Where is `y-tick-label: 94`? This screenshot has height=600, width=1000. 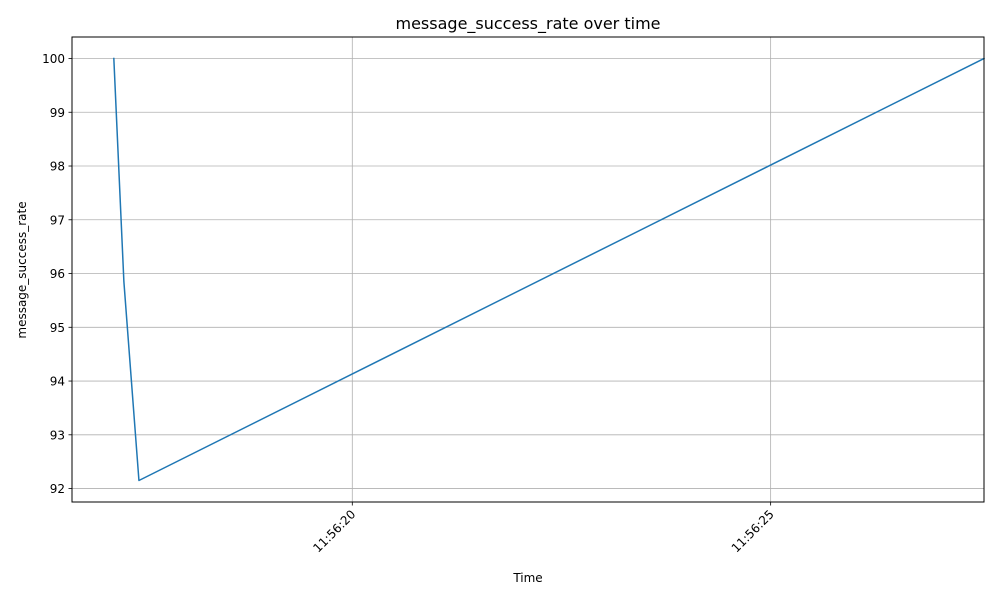 y-tick-label: 94 is located at coordinates (57, 382).